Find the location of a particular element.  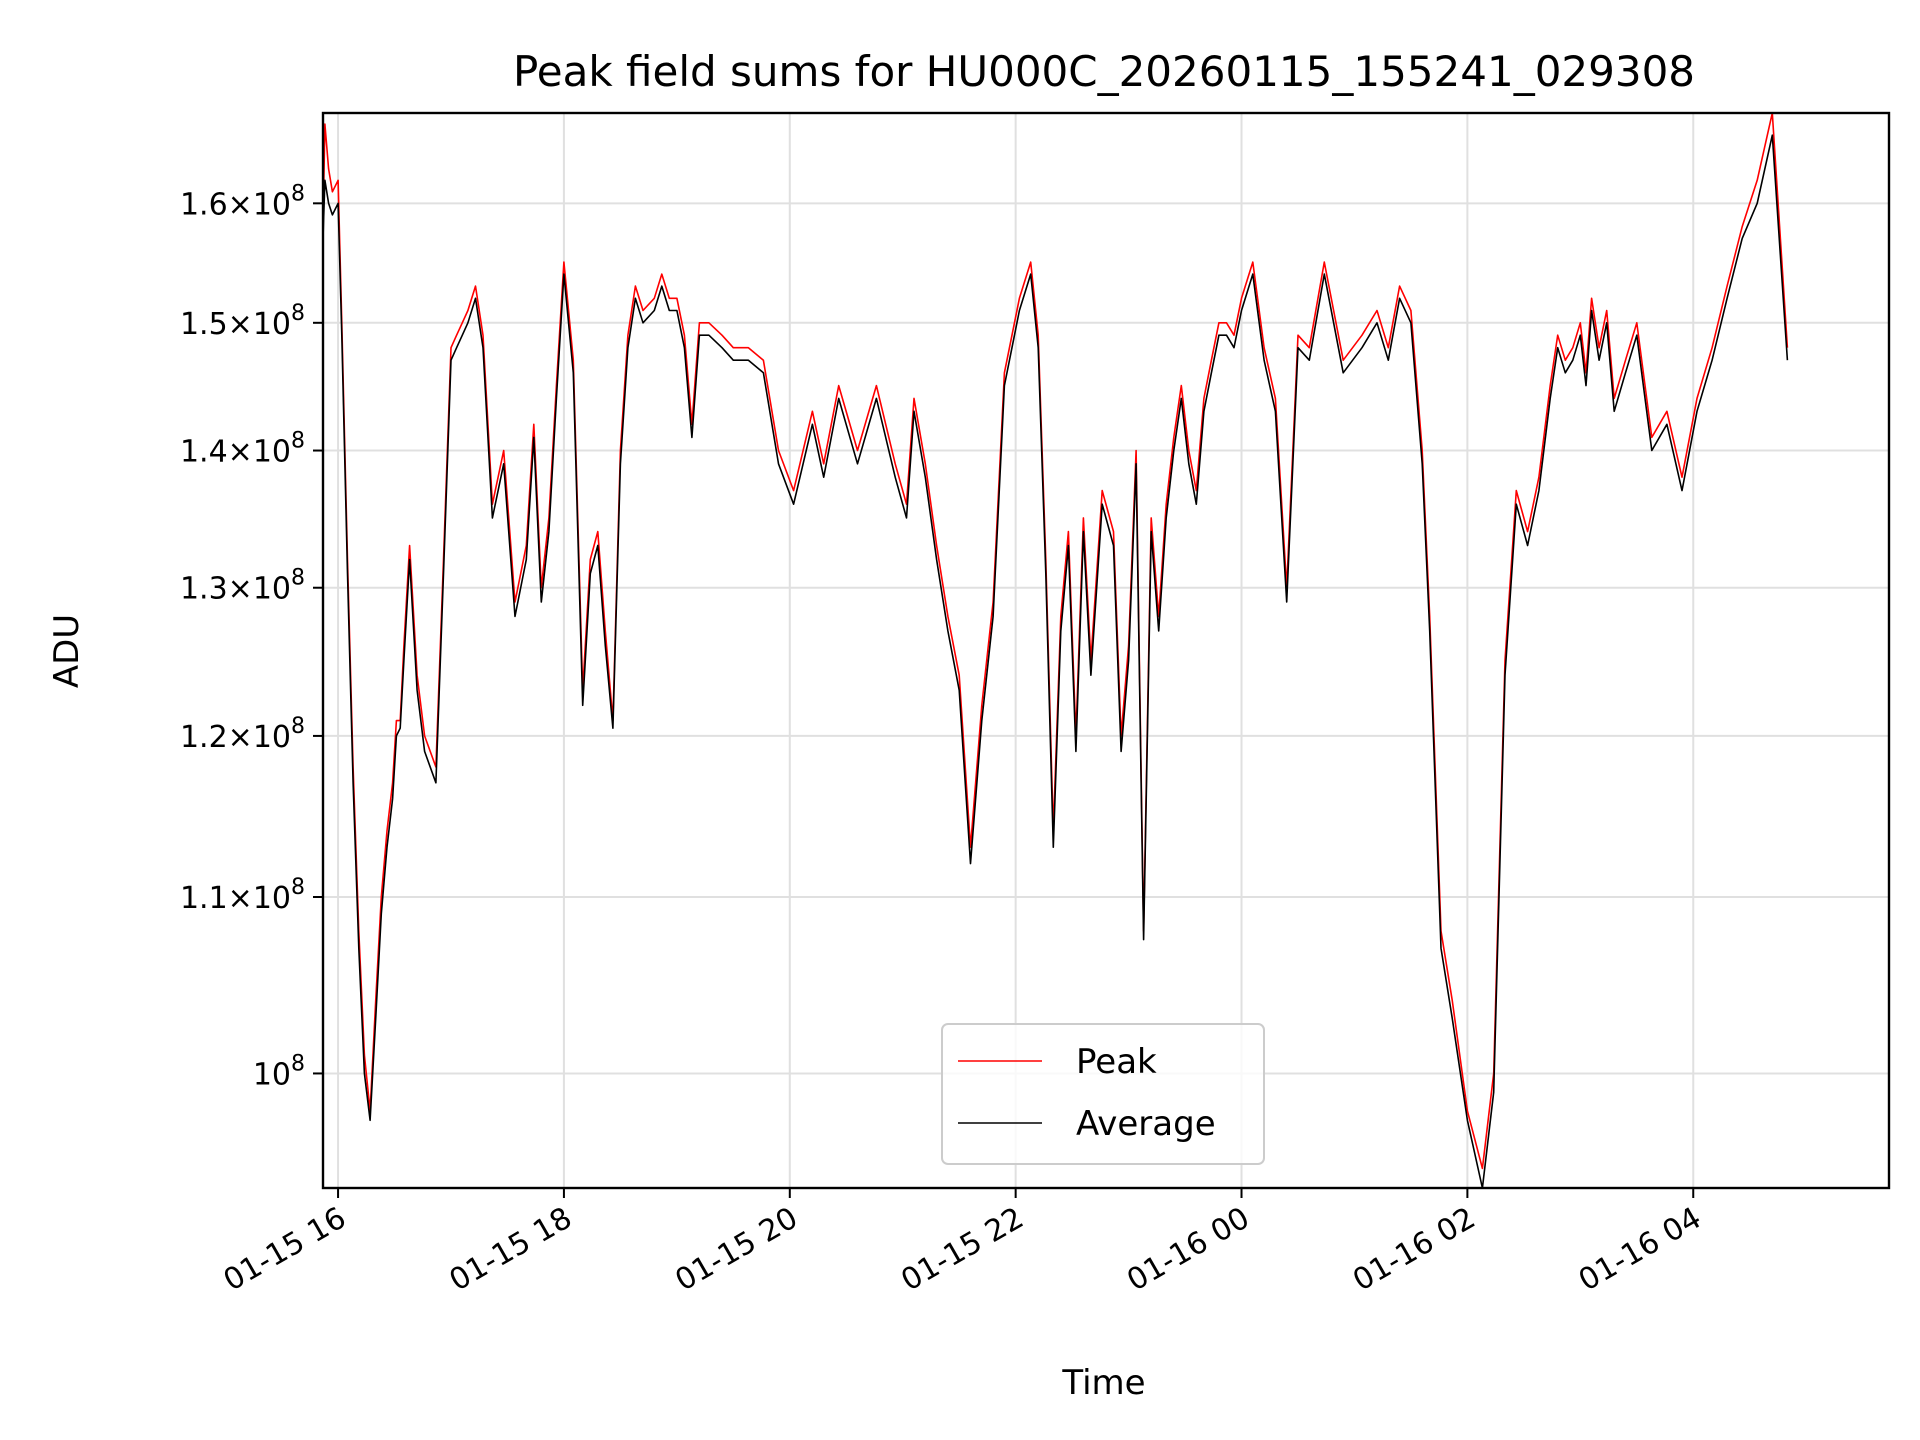

y-tick-label: 1.2×108 is located at coordinates (242, 734).